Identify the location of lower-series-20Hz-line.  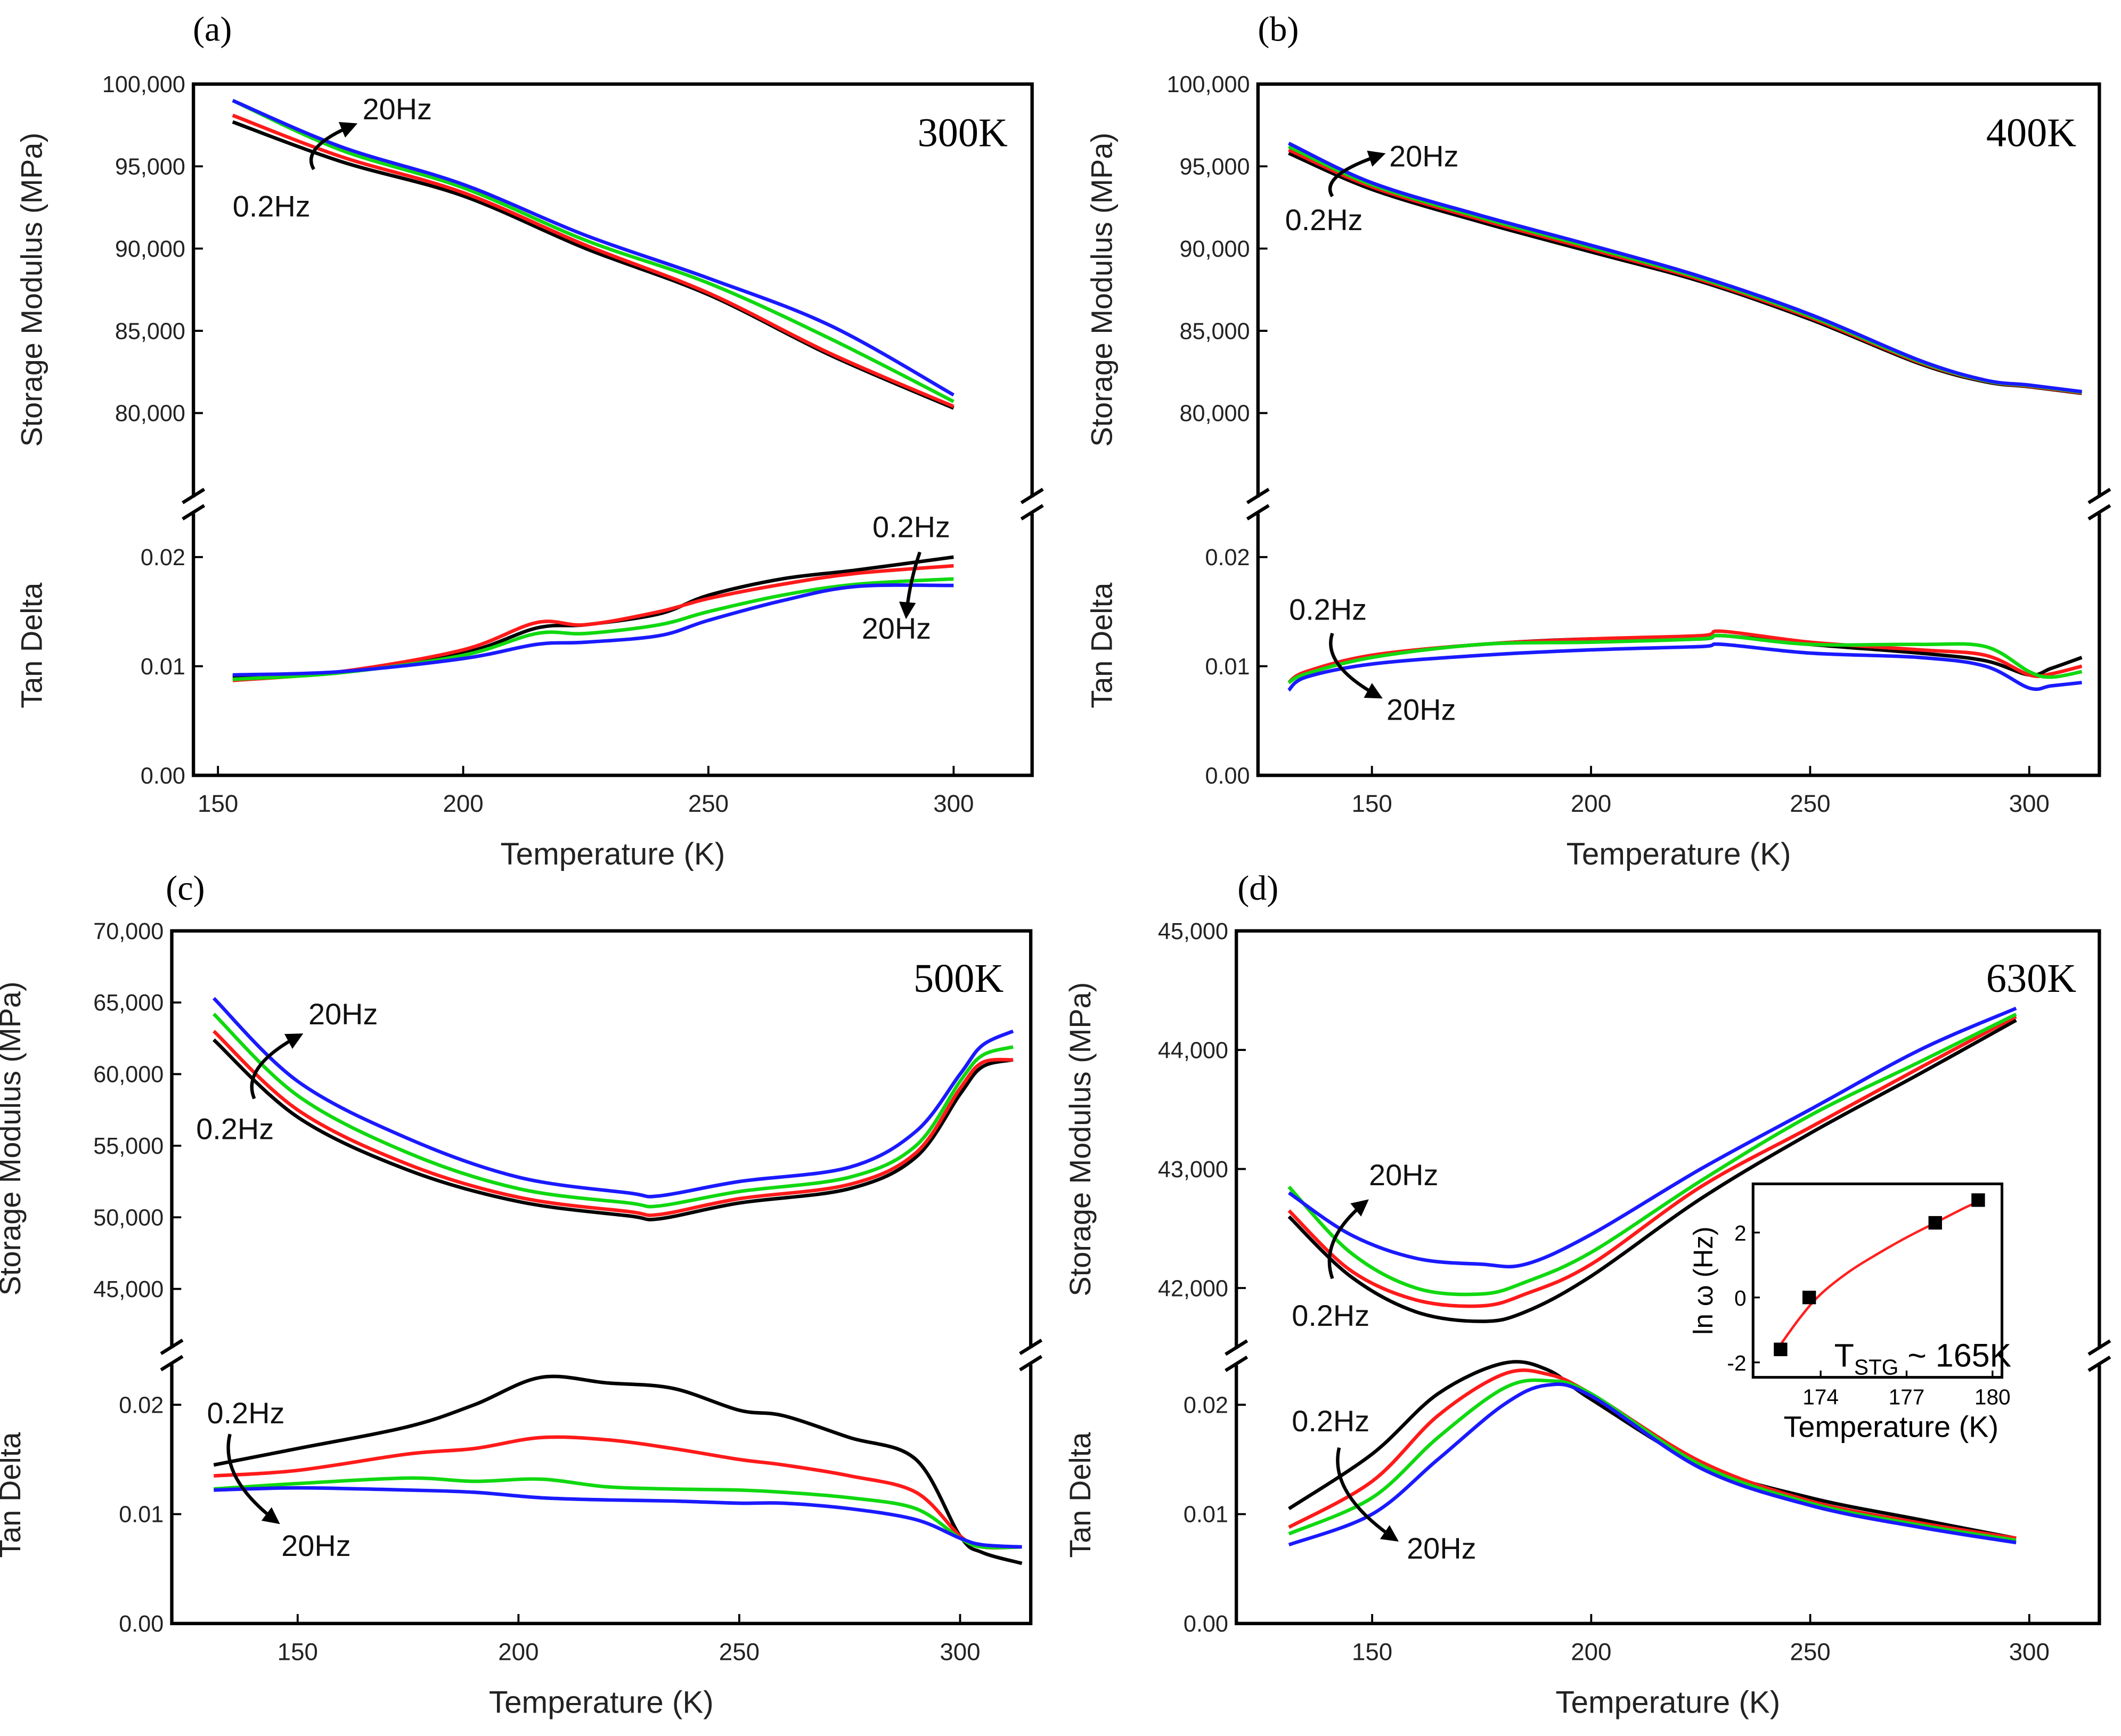
(1684, 667).